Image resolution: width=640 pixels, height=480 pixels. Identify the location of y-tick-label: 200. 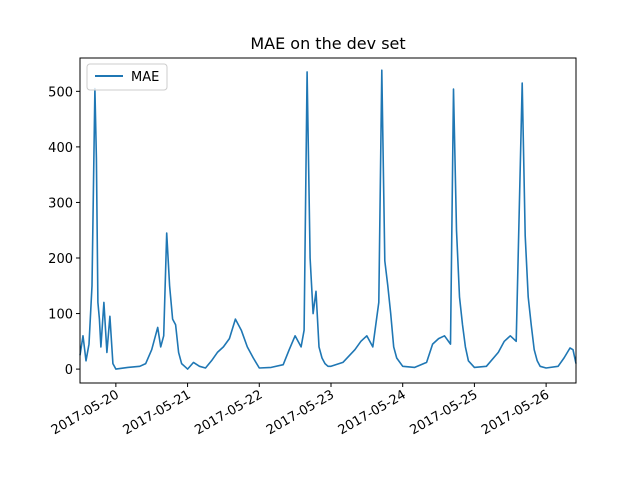
(60, 259).